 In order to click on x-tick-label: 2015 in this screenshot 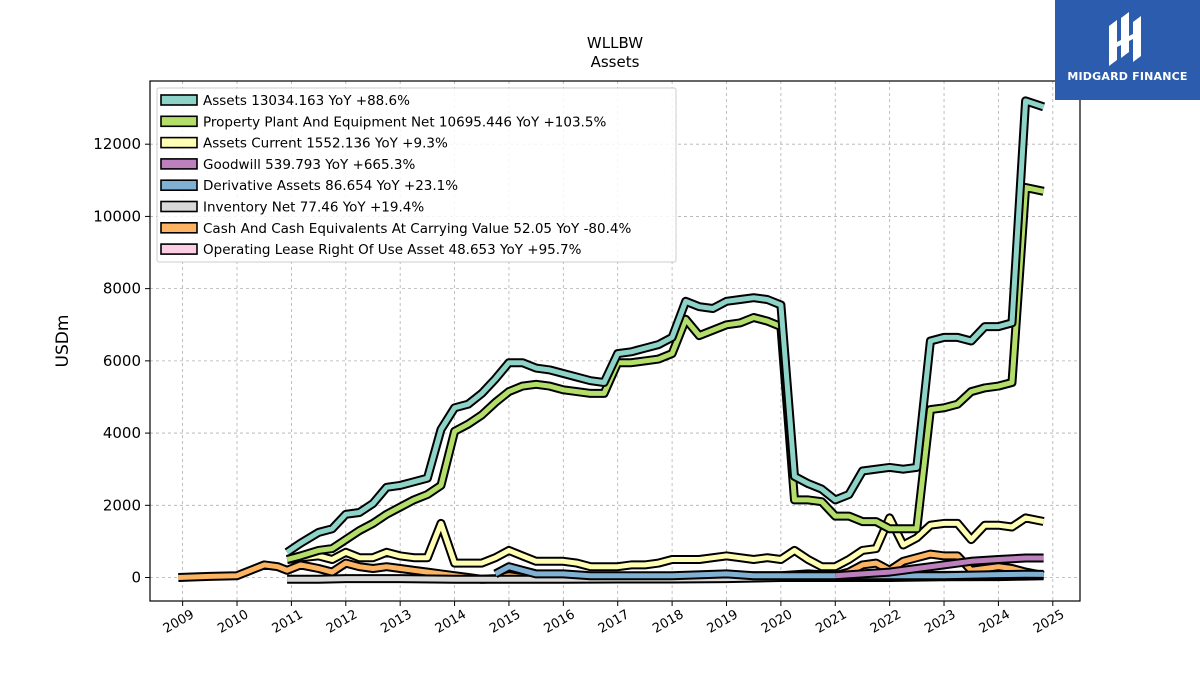, I will do `click(505, 622)`.